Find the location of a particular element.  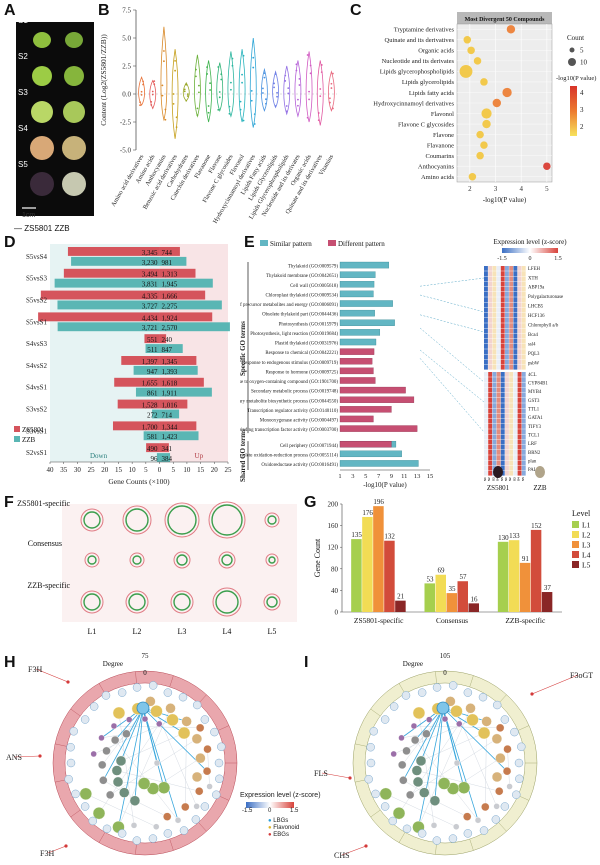

e-expr-tick-0: -1.5 is located at coordinates (502, 259).